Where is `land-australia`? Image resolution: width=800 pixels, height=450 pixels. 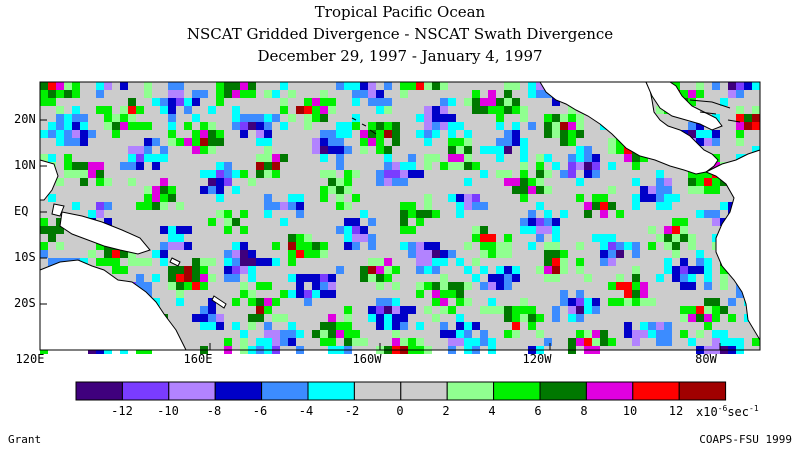 land-australia is located at coordinates (113, 305).